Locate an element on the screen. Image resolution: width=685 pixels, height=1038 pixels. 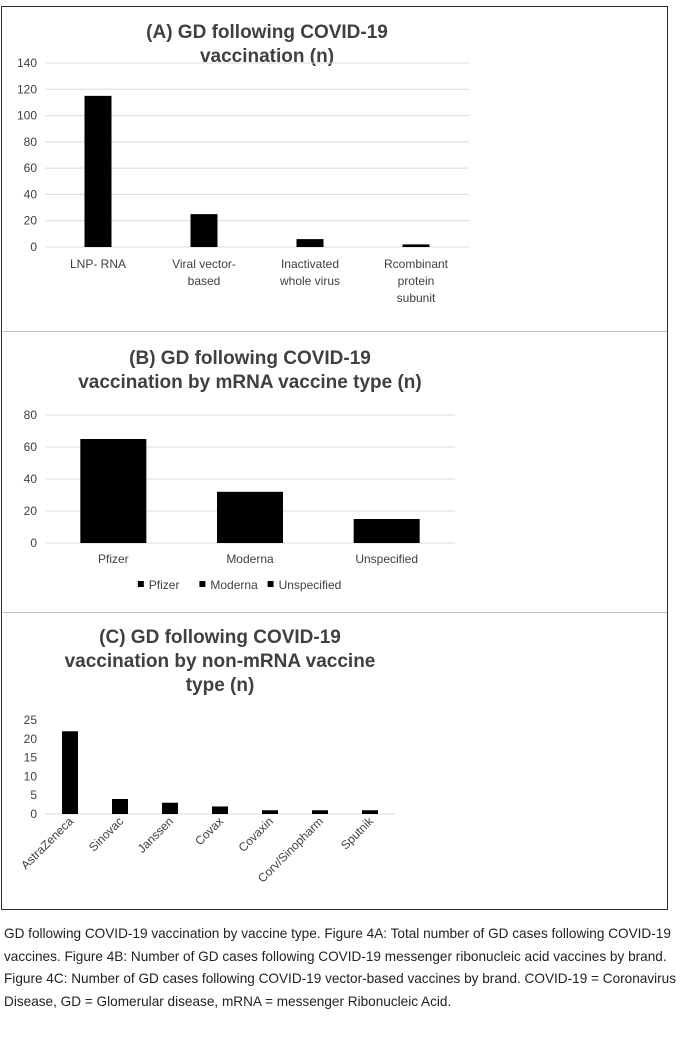
y-tick-label: 100 is located at coordinates (27, 116).